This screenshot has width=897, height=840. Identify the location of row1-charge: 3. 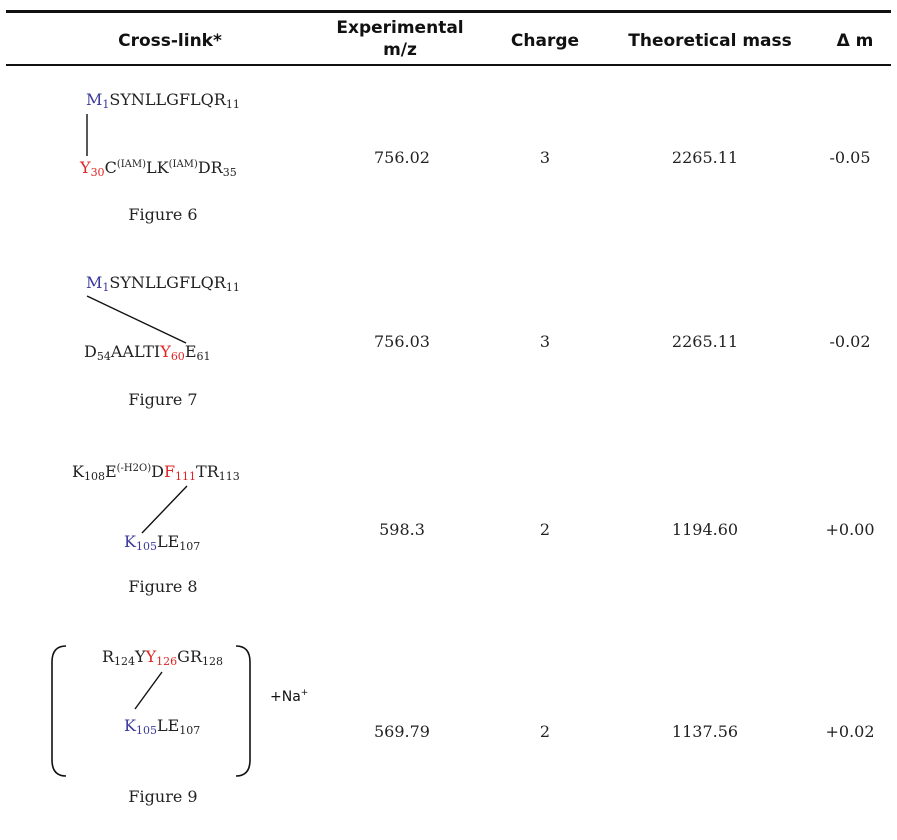
(545, 157).